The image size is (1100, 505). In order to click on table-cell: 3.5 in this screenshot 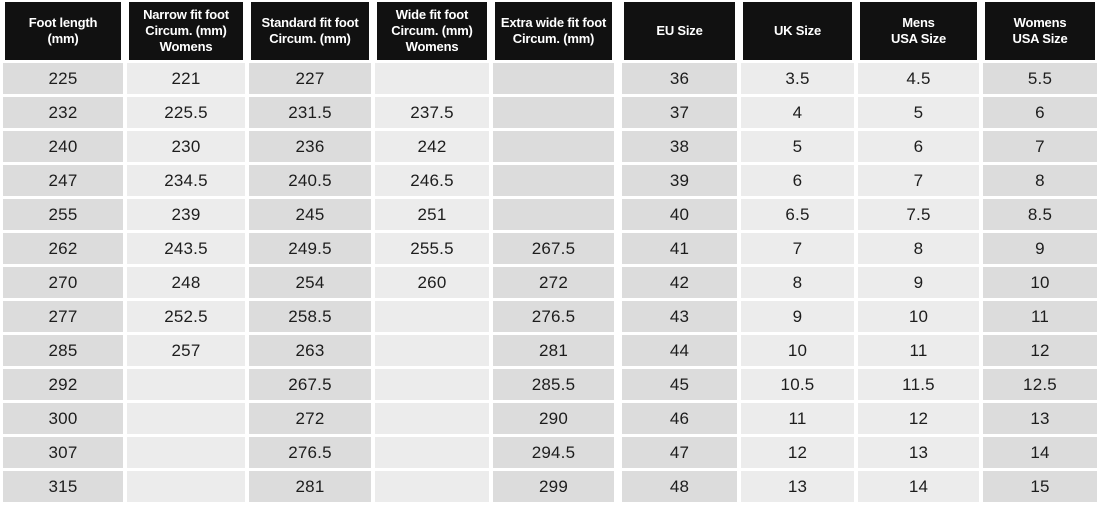, I will do `click(797, 78)`.